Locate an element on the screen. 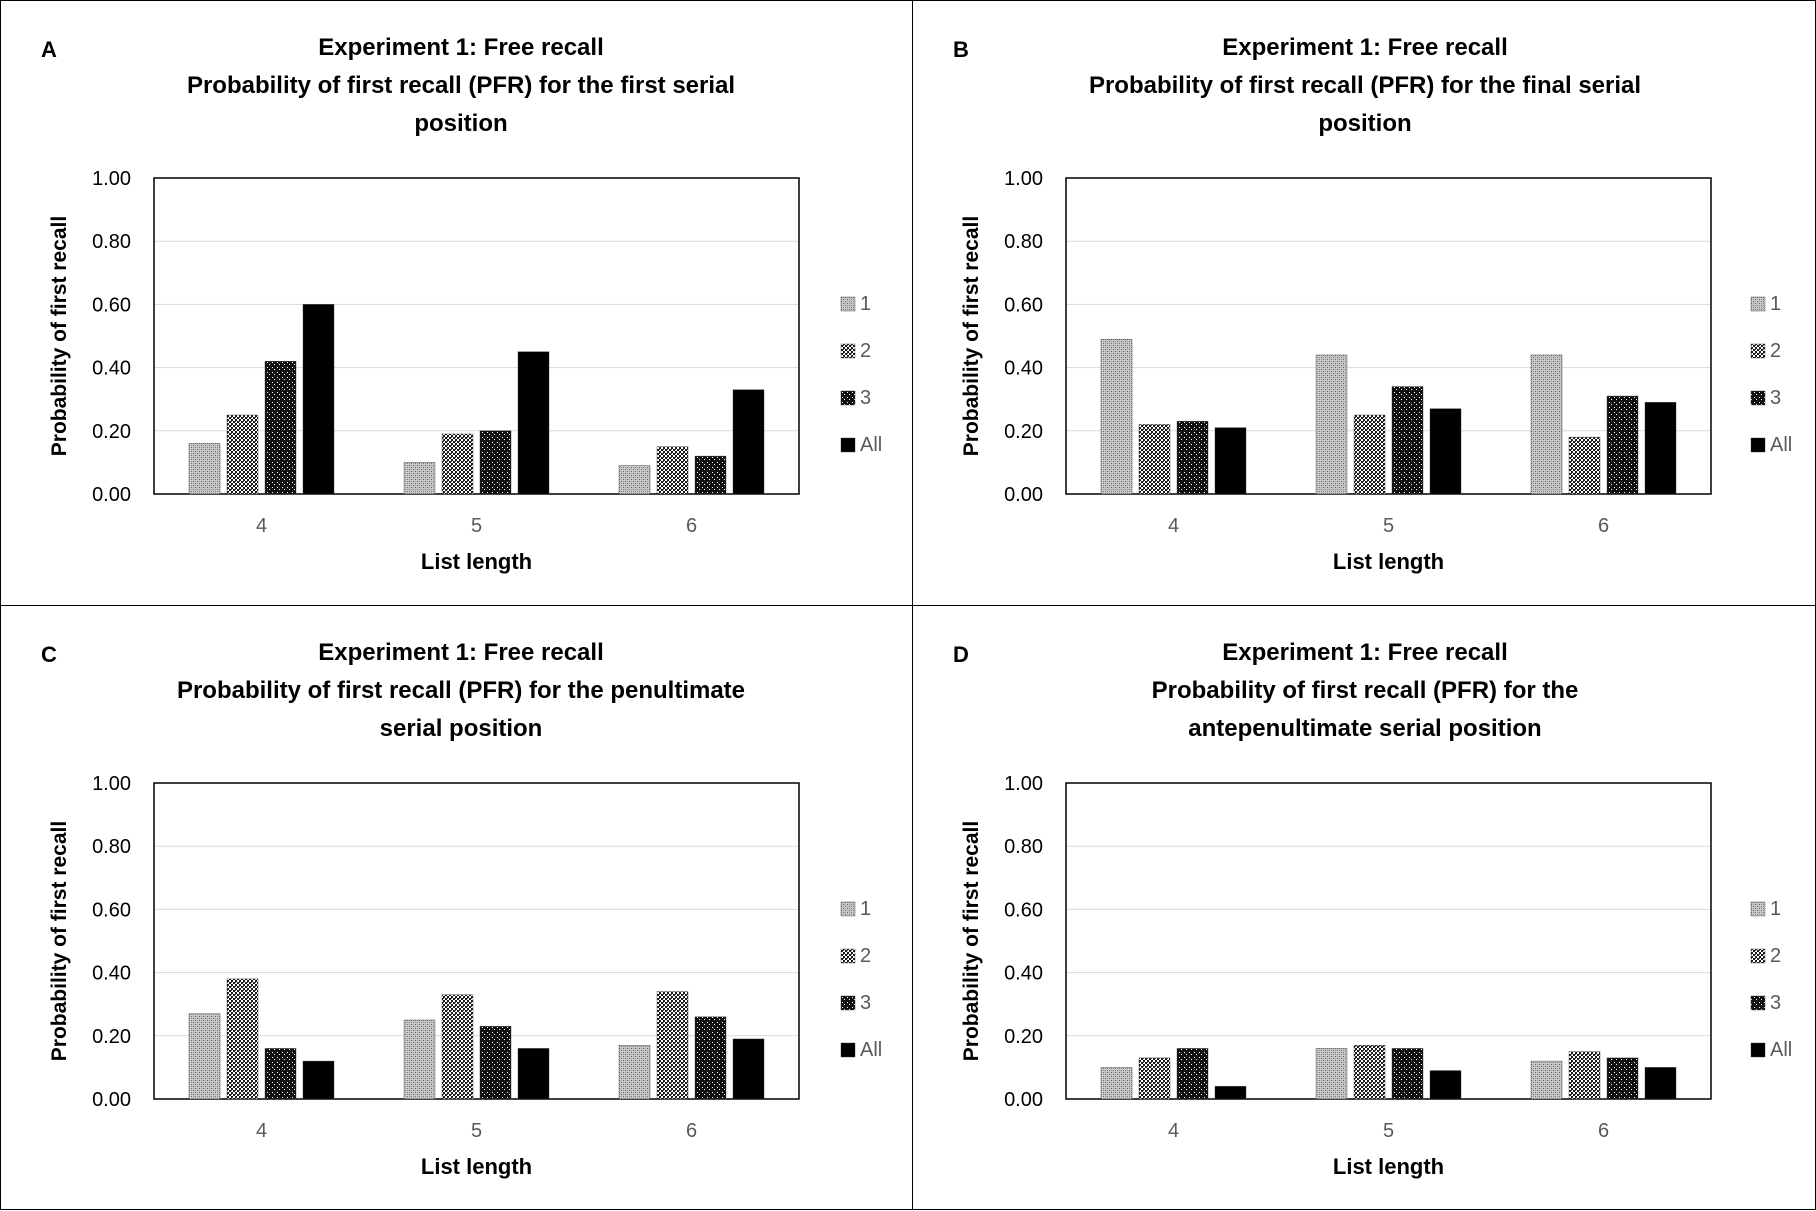  panel-label: C is located at coordinates (49, 654).